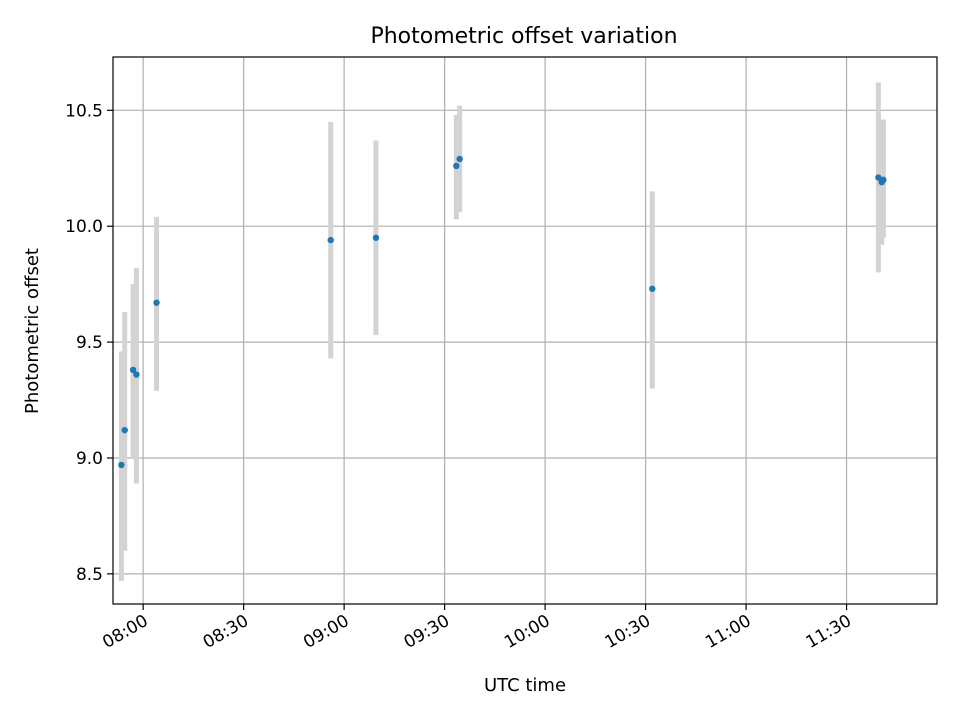 The height and width of the screenshot is (720, 960). What do you see at coordinates (628, 632) in the screenshot?
I see `x-tick-label: 10:30` at bounding box center [628, 632].